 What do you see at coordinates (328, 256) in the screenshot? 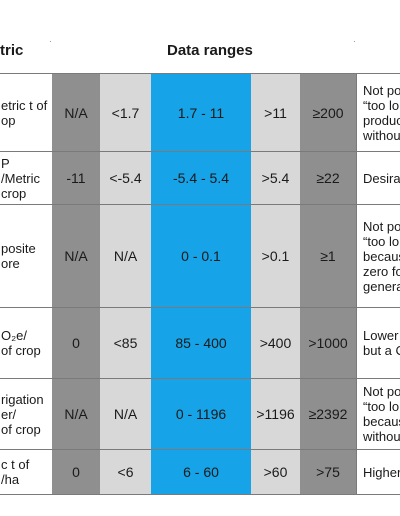
I see `range-cell-5: ≥1` at bounding box center [328, 256].